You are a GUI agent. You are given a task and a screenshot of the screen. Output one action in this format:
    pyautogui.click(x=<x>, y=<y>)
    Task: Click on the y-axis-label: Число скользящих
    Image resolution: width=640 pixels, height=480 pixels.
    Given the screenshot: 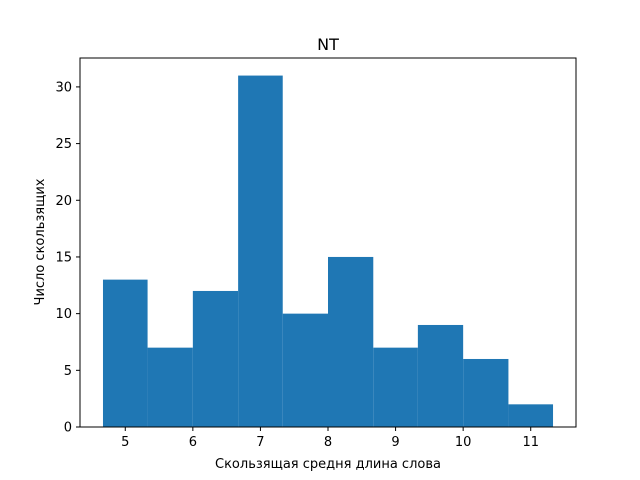 What is the action you would take?
    pyautogui.click(x=40, y=241)
    